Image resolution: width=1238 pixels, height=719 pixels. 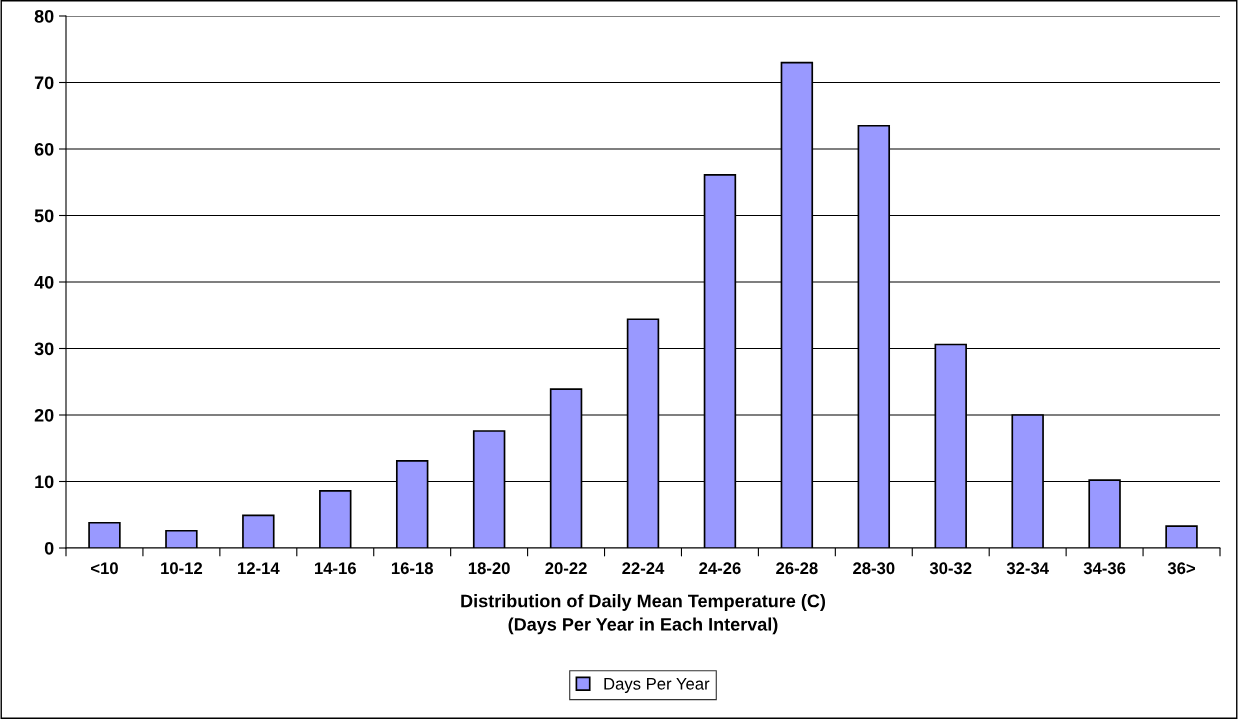 What do you see at coordinates (44, 149) in the screenshot?
I see `y-tick-label: 60` at bounding box center [44, 149].